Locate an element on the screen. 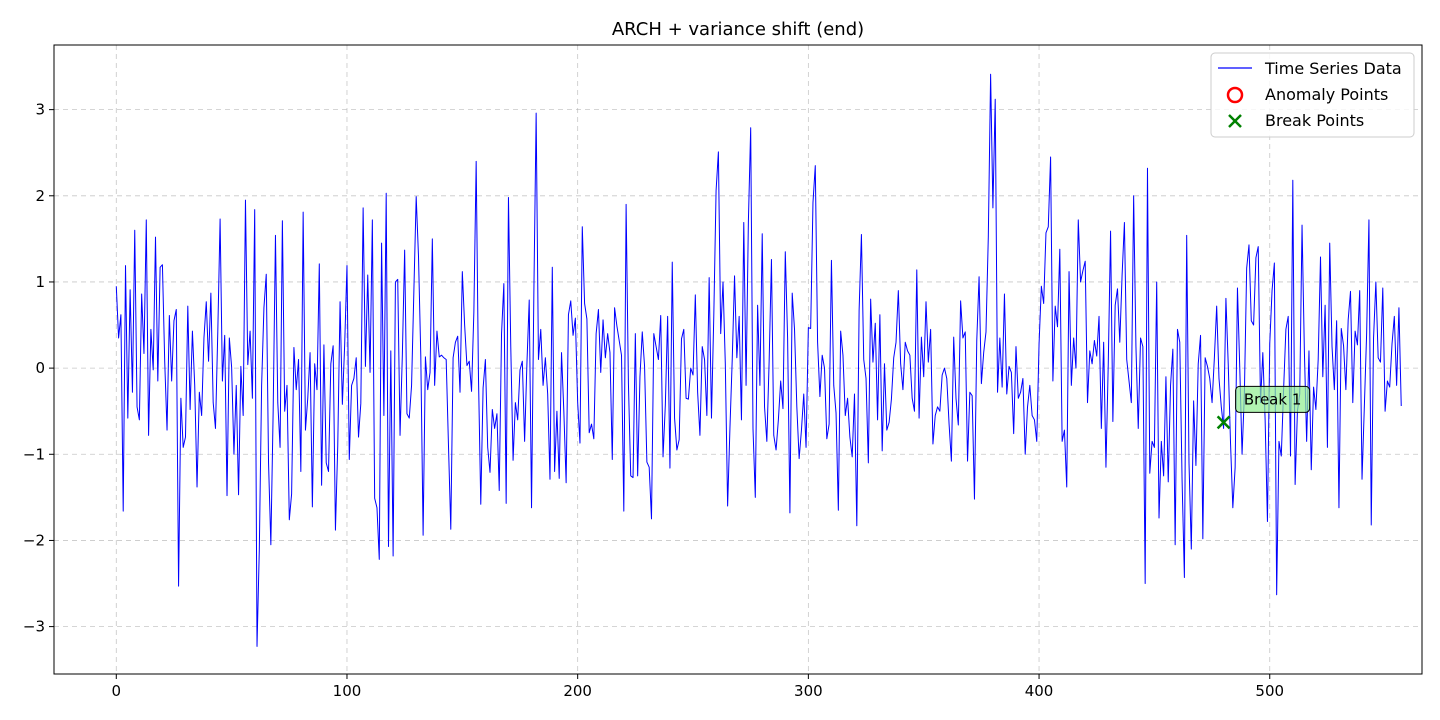 Image resolution: width=1440 pixels, height=720 pixels. legend-label: Anomaly Points is located at coordinates (1326, 94).